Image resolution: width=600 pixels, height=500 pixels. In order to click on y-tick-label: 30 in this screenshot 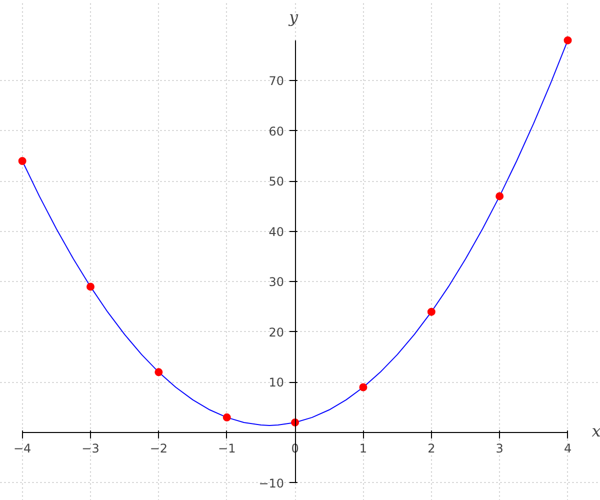, I will do `click(276, 282)`.